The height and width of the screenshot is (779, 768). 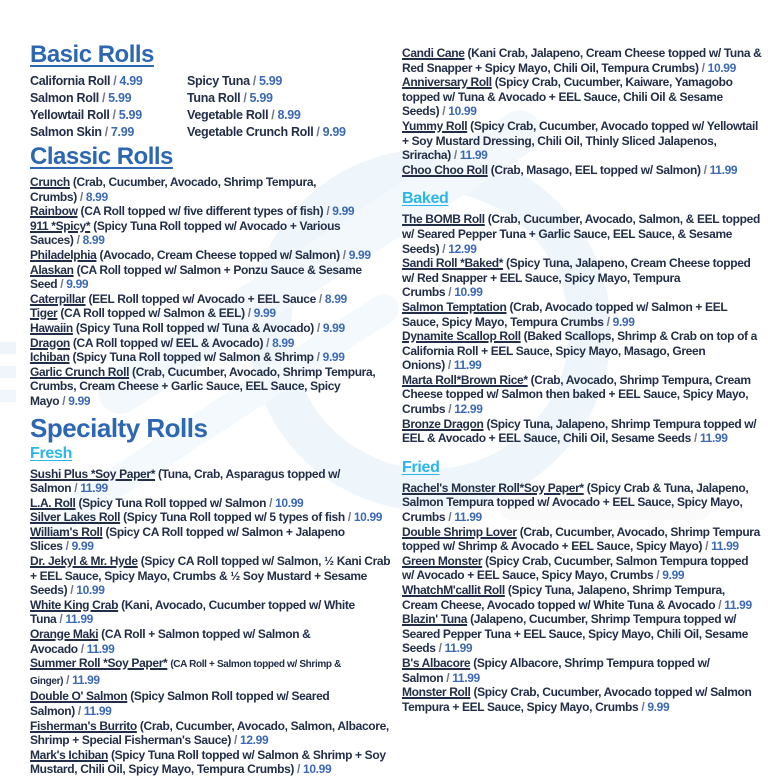 What do you see at coordinates (453, 263) in the screenshot?
I see `item-name: Sandi Roll *Baked*` at bounding box center [453, 263].